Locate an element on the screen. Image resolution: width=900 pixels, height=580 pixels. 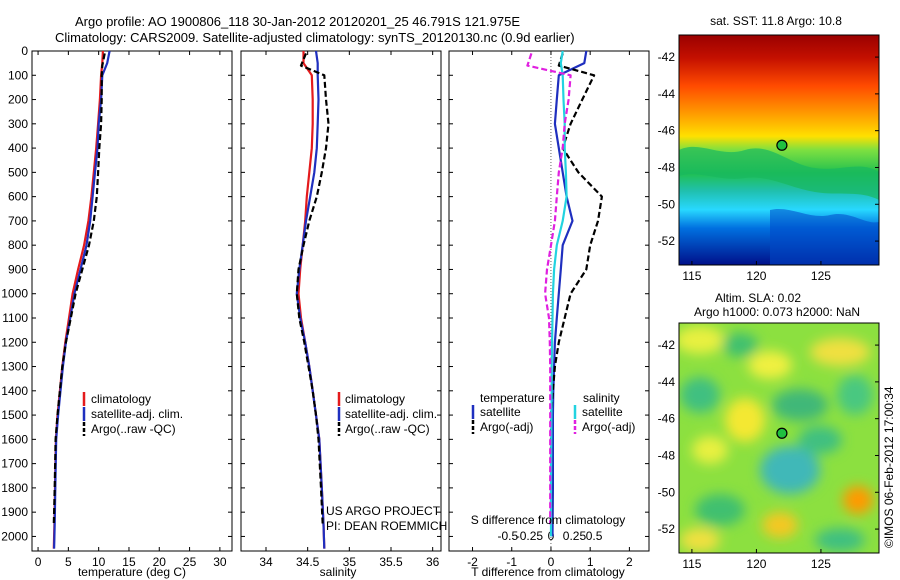
s-tick-label: -0.25 is located at coordinates (530, 536).